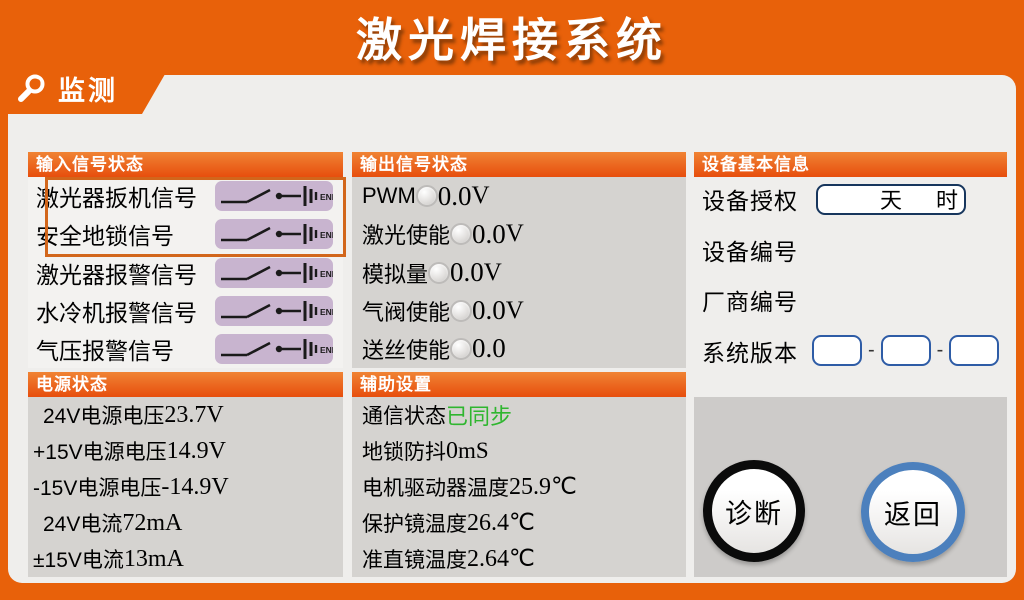 This screenshot has height=600, width=1024. What do you see at coordinates (414, 524) in the screenshot?
I see `aux-label: 保护镜温度` at bounding box center [414, 524].